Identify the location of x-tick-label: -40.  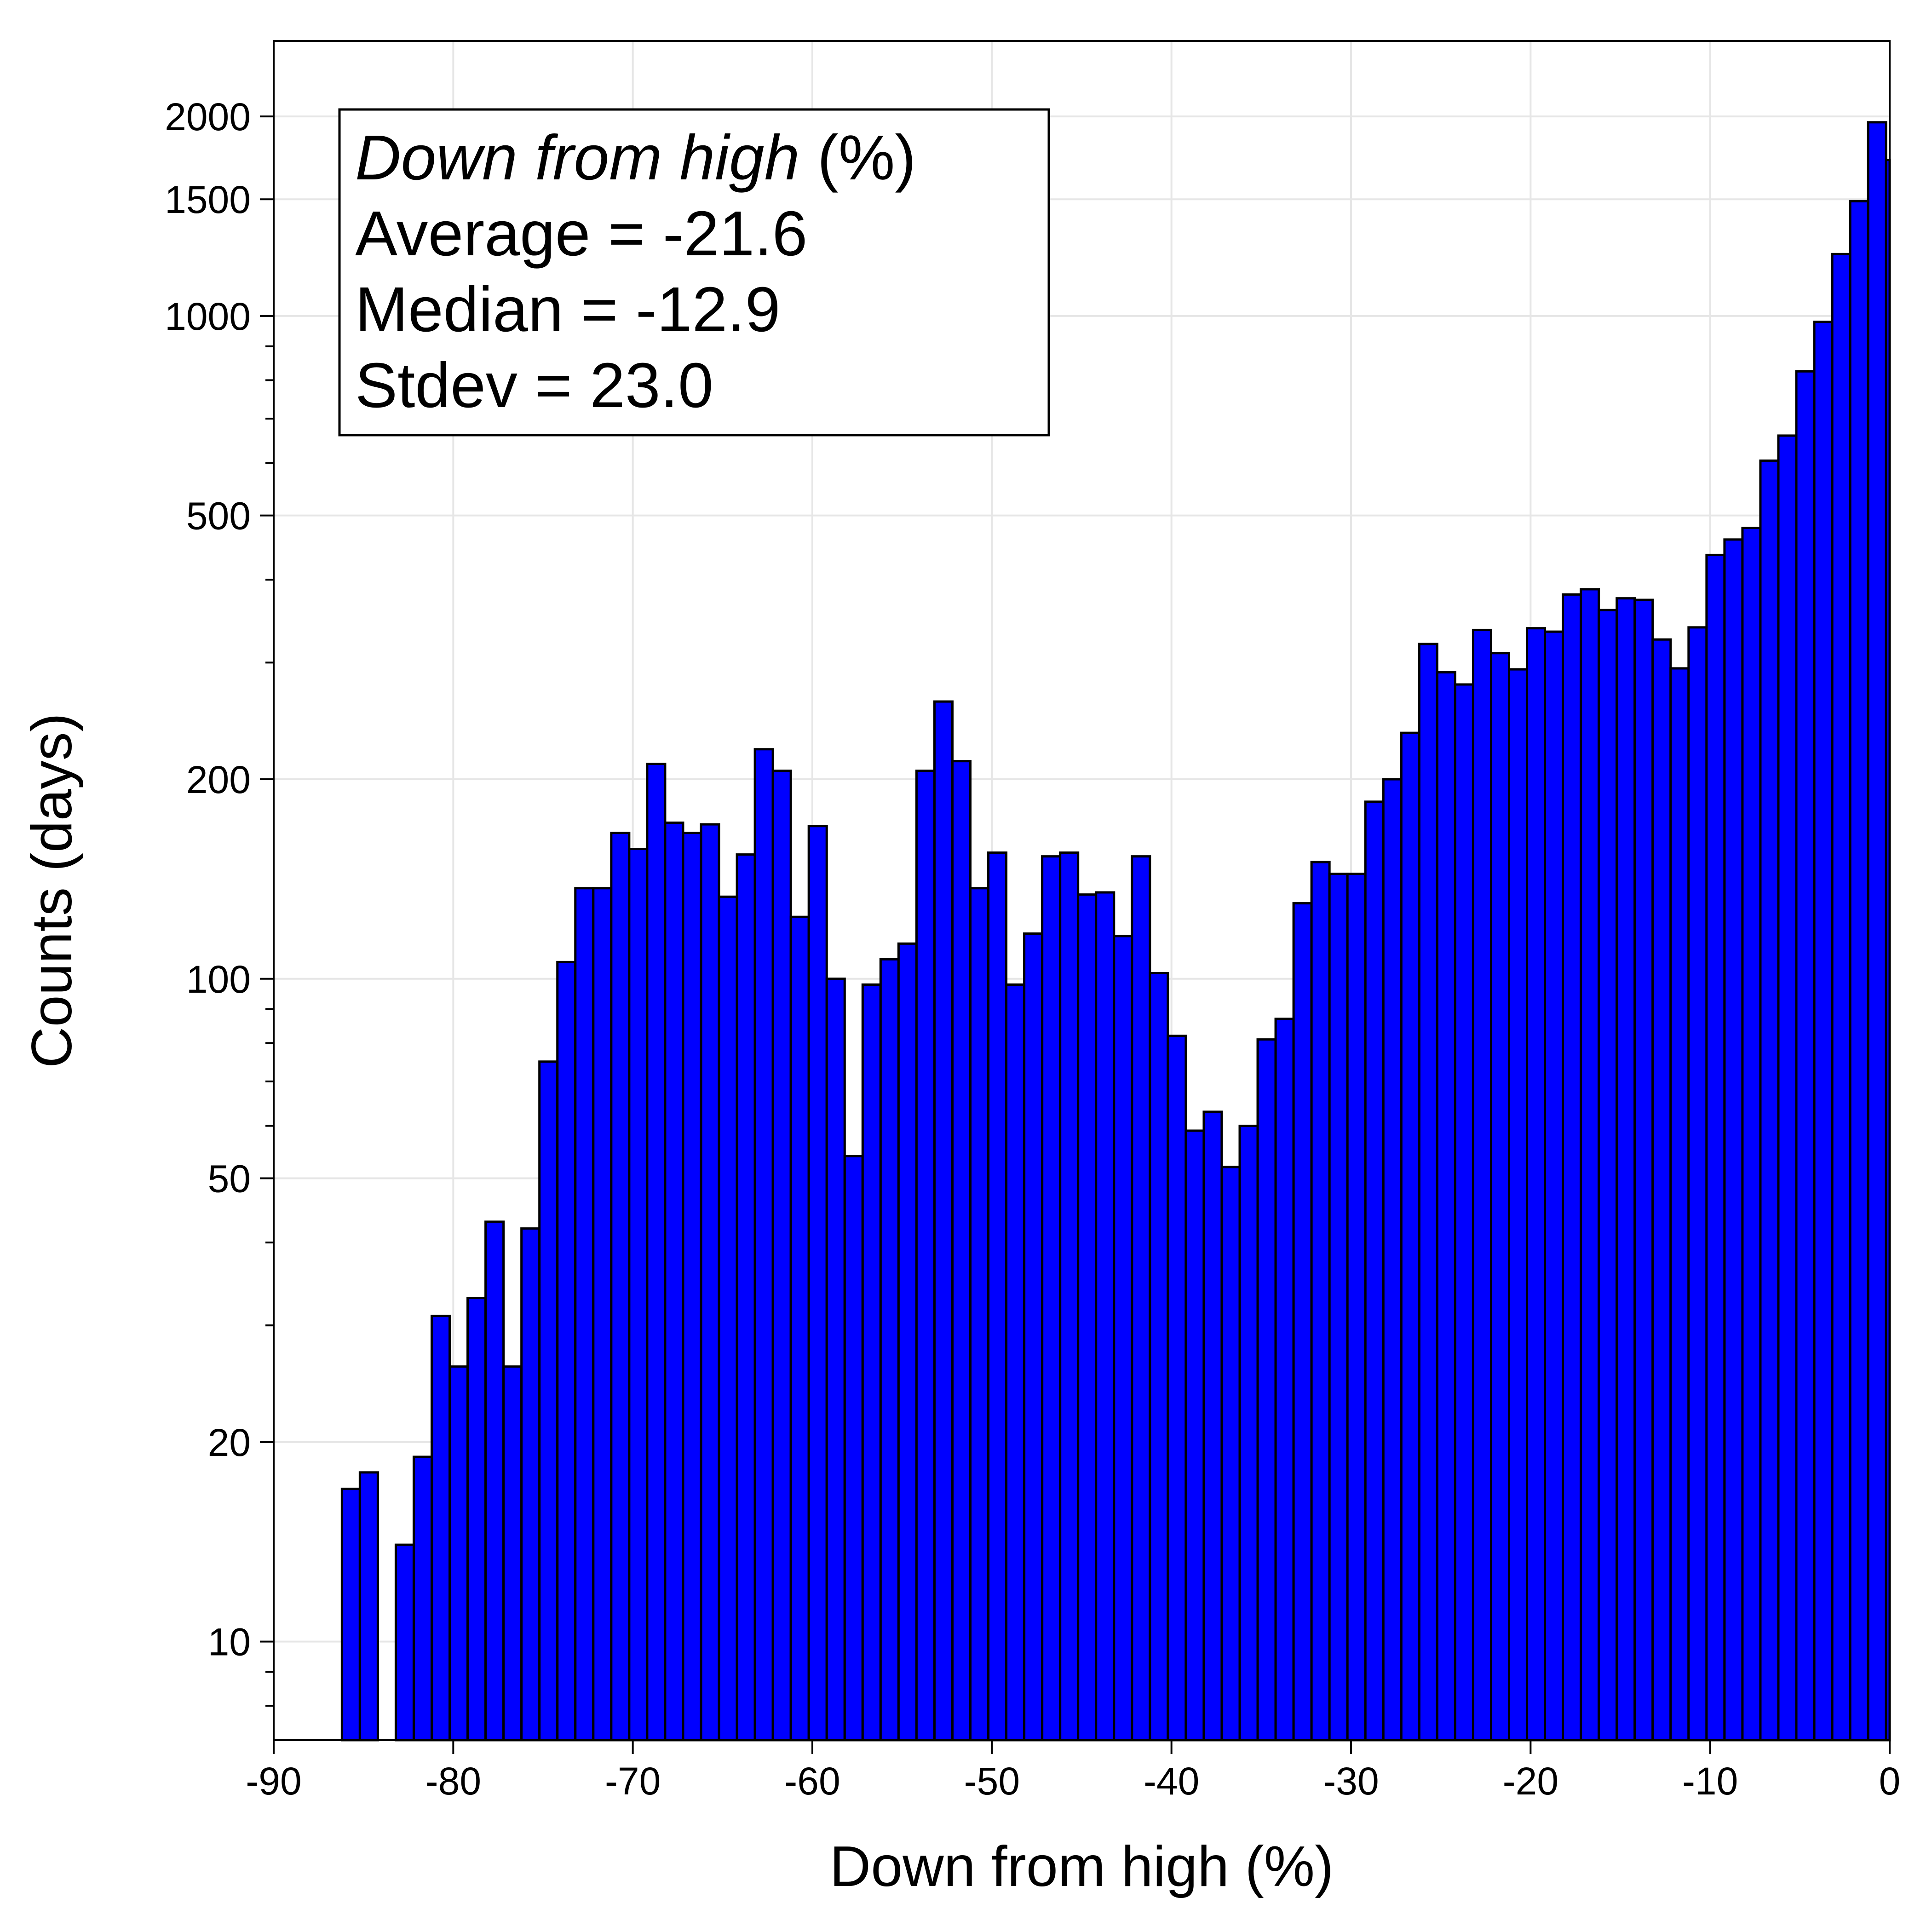
(1171, 1781).